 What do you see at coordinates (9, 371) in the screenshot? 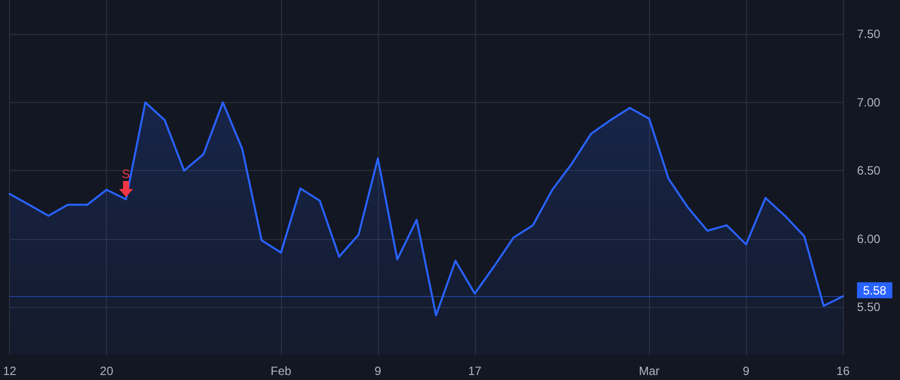
I see `x-tick-label: 12` at bounding box center [9, 371].